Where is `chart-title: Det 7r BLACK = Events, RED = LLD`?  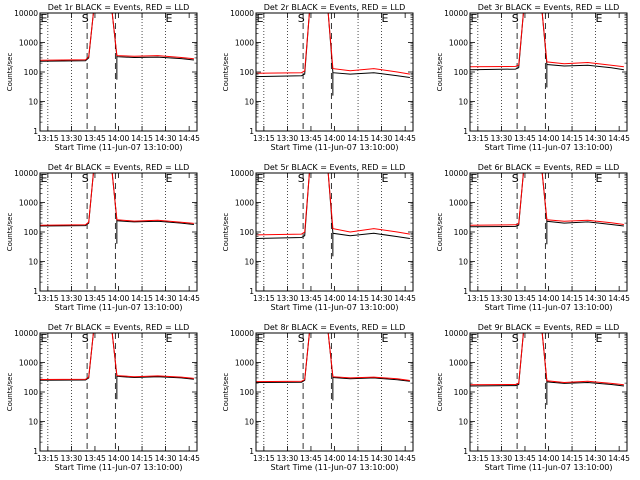 chart-title: Det 7r BLACK = Events, RED = LLD is located at coordinates (119, 327).